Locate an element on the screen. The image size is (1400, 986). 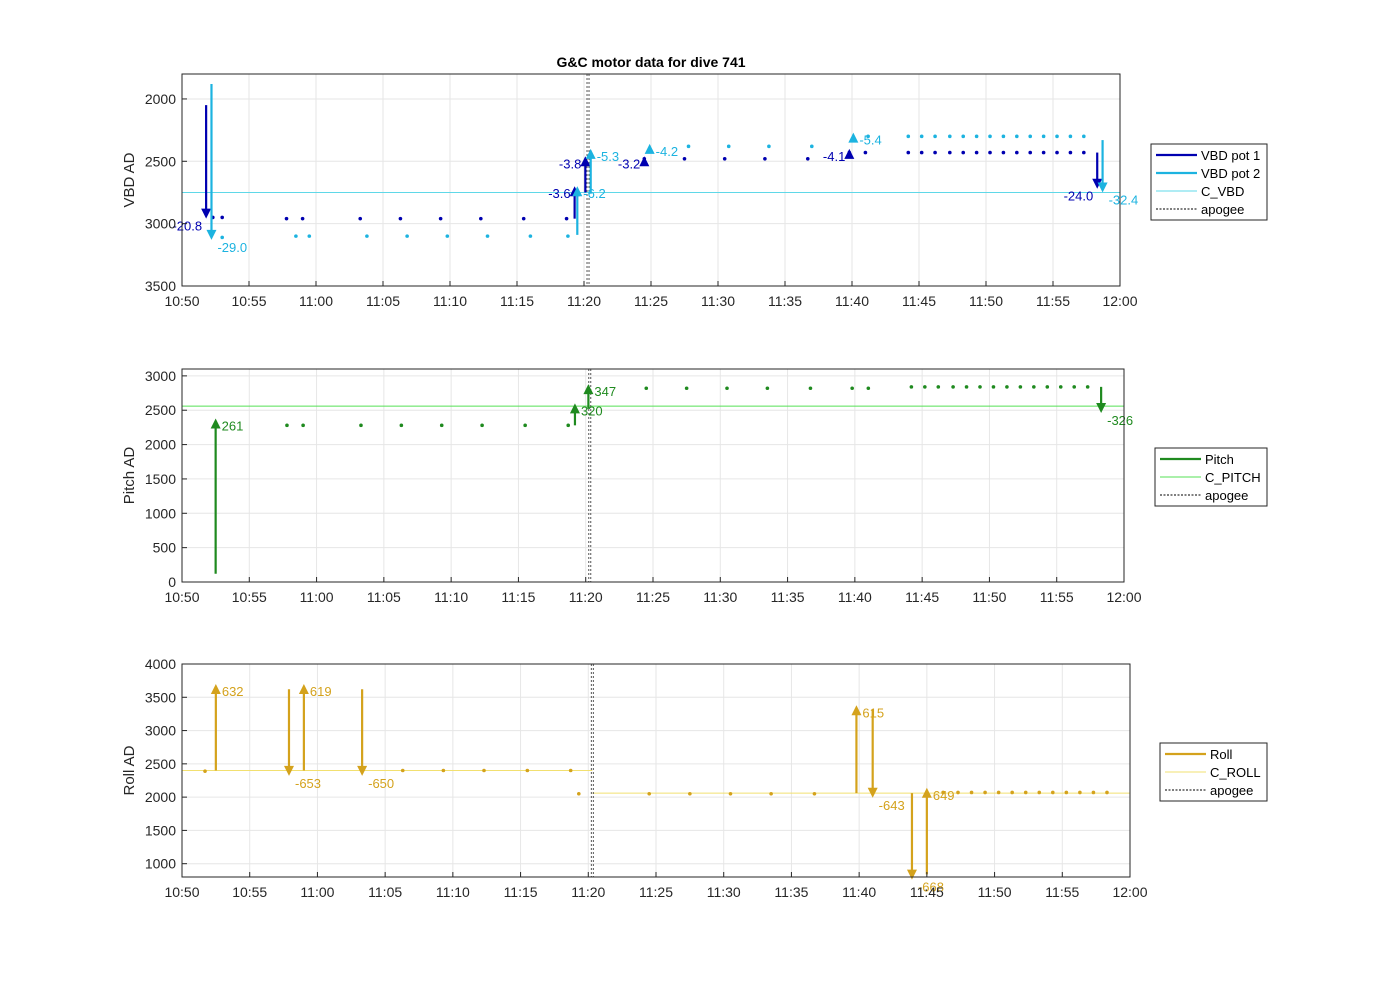
legend-label: Roll is located at coordinates (1221, 754).